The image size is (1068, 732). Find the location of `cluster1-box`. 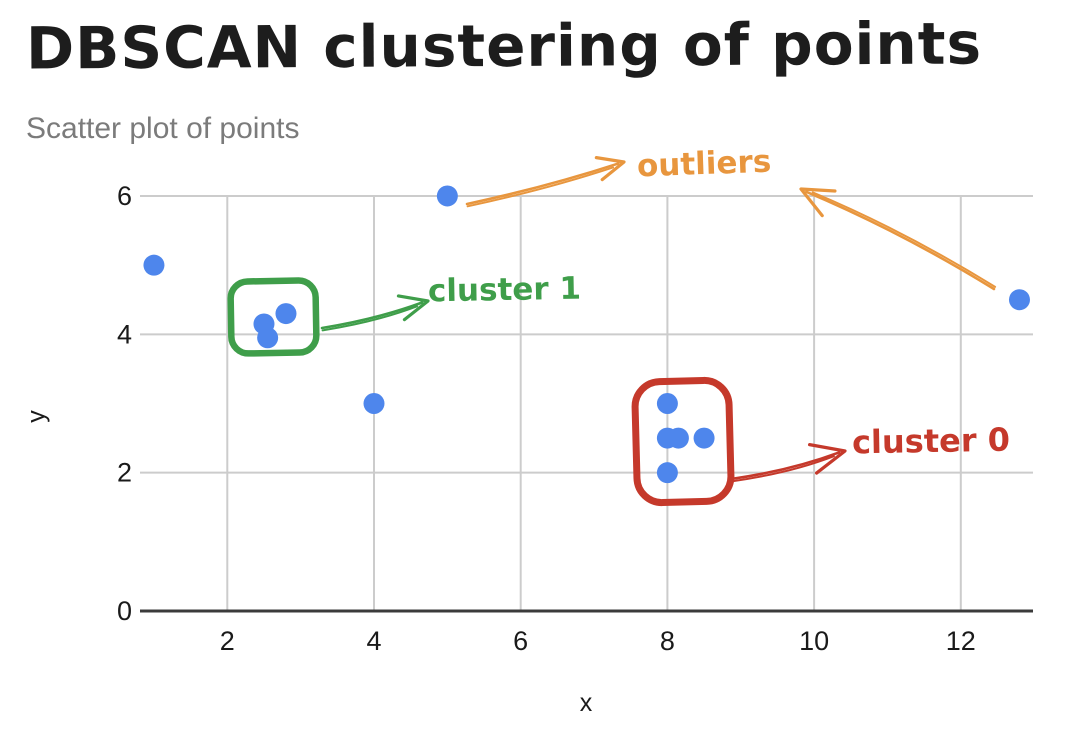

cluster1-box is located at coordinates (273, 317).